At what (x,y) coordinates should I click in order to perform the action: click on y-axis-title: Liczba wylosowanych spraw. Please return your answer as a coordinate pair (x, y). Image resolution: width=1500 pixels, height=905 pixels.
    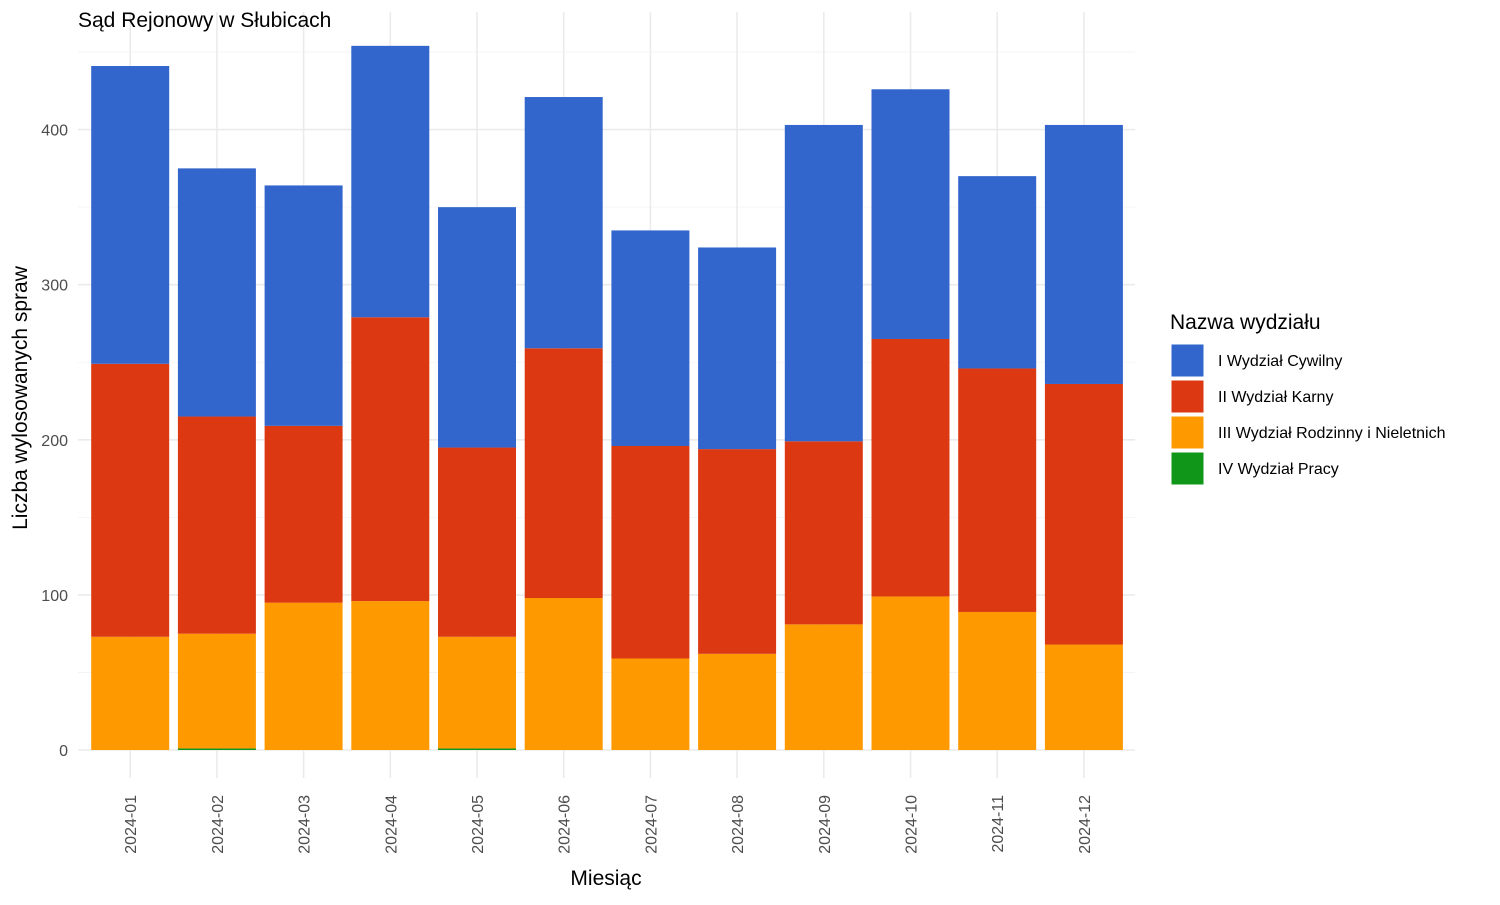
    Looking at the image, I should click on (20, 397).